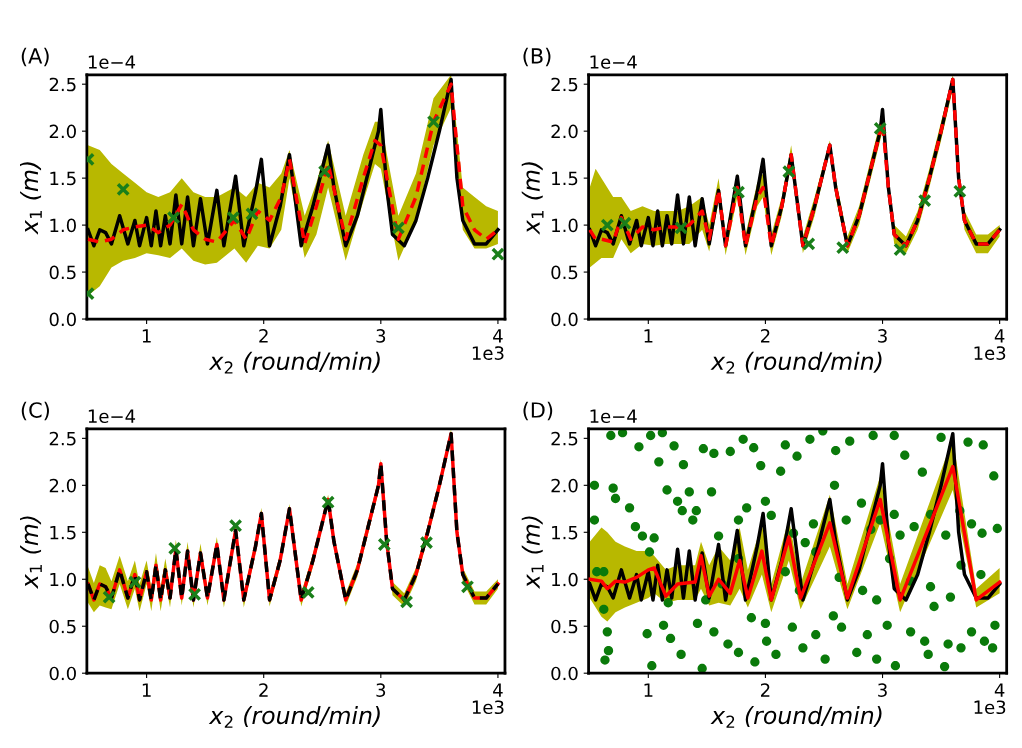 Image resolution: width=1022 pixels, height=748 pixels. I want to click on chart-title: (B), so click(537, 57).